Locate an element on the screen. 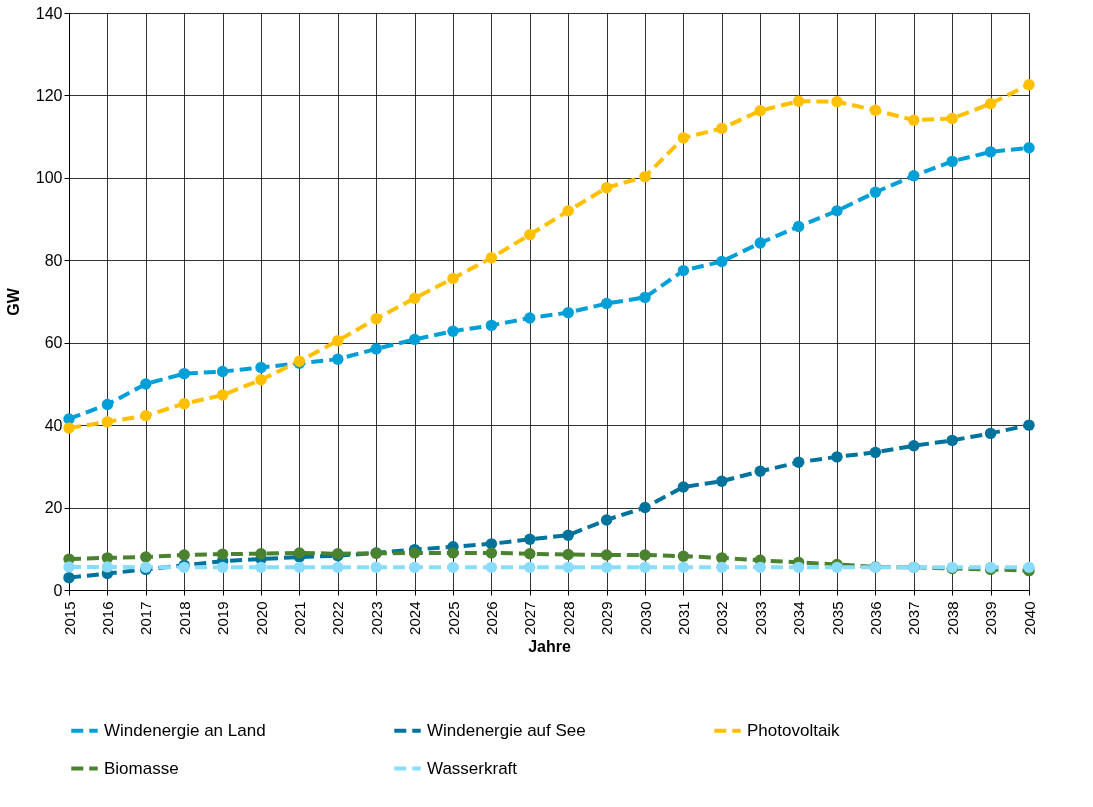  x-tick-label: 2020 is located at coordinates (261, 618).